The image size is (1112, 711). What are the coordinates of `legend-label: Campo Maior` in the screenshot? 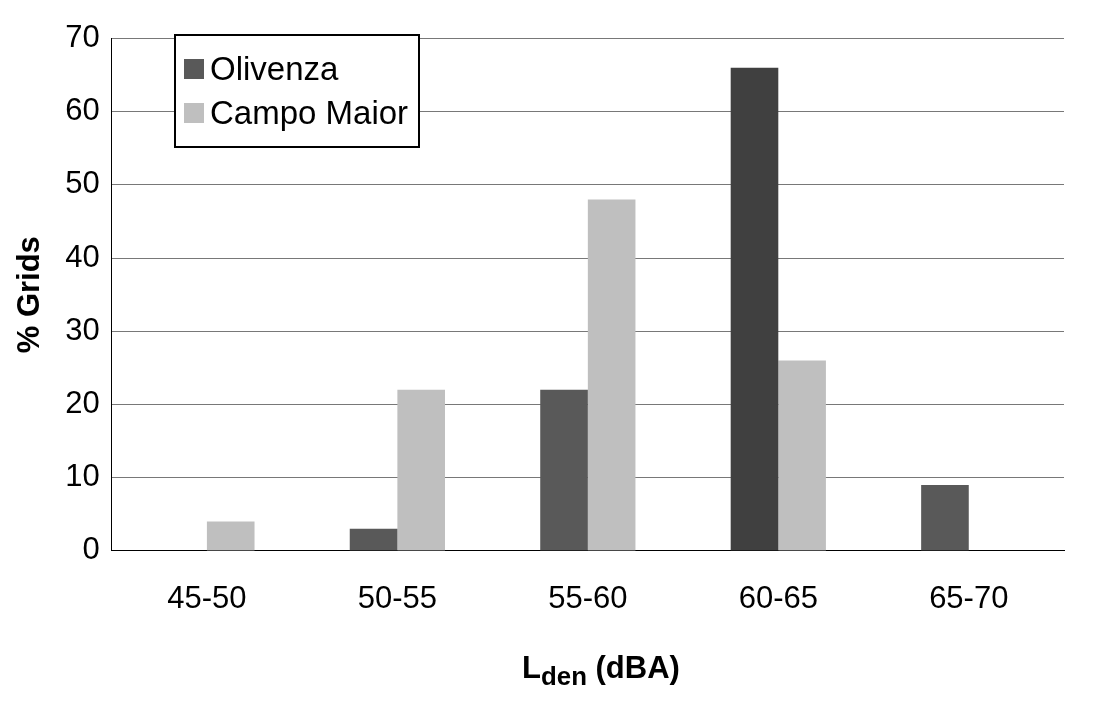 It's located at (309, 113).